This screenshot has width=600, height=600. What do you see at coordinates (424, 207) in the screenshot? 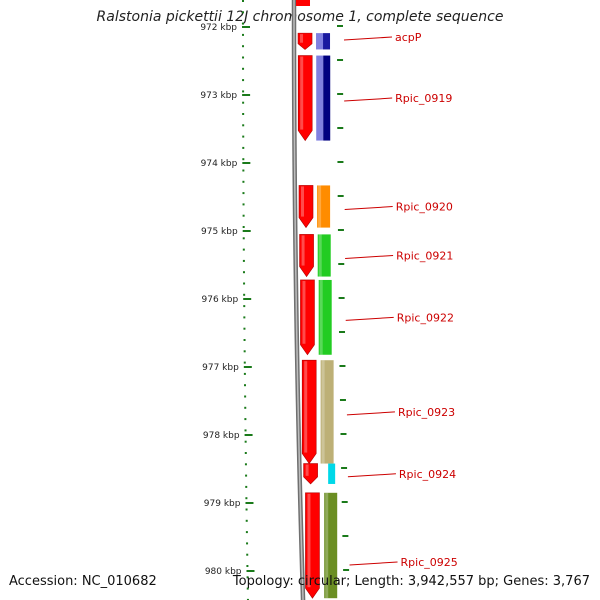
I see `gene-label: Rpic_0920` at bounding box center [424, 207].